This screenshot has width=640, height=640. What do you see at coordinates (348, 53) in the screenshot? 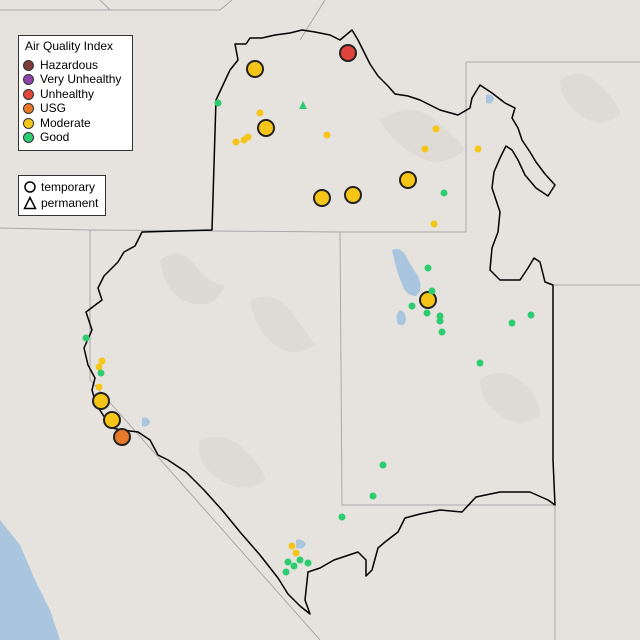
I see `site-unhealthy` at bounding box center [348, 53].